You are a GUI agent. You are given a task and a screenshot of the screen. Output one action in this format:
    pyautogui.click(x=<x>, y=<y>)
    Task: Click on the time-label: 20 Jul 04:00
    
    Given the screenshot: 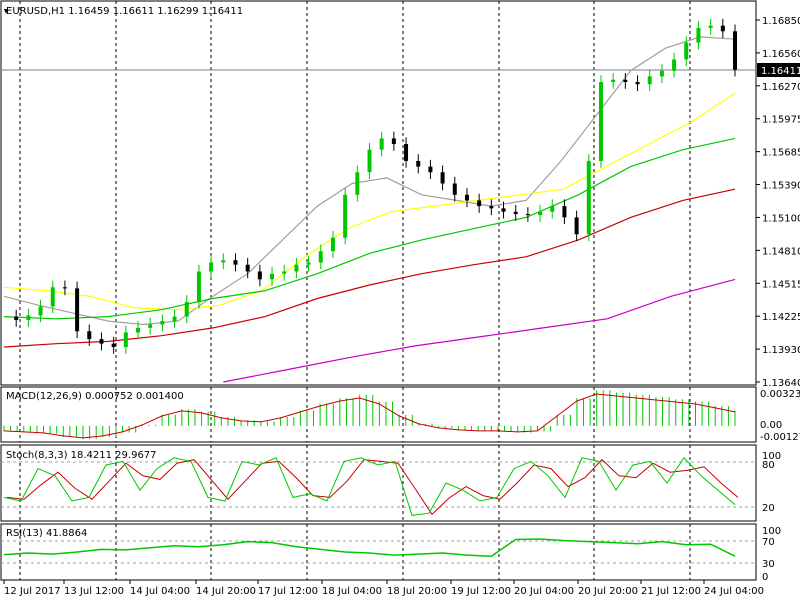 What is the action you would take?
    pyautogui.click(x=544, y=591)
    